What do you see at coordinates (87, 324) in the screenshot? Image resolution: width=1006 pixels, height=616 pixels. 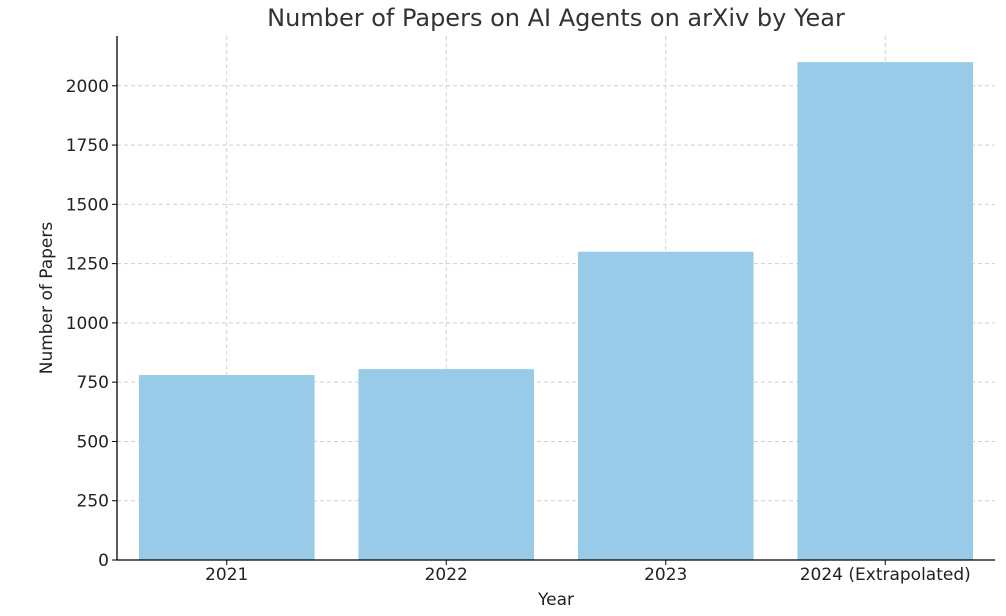 I see `y-tick-label: 1000` at bounding box center [87, 324].